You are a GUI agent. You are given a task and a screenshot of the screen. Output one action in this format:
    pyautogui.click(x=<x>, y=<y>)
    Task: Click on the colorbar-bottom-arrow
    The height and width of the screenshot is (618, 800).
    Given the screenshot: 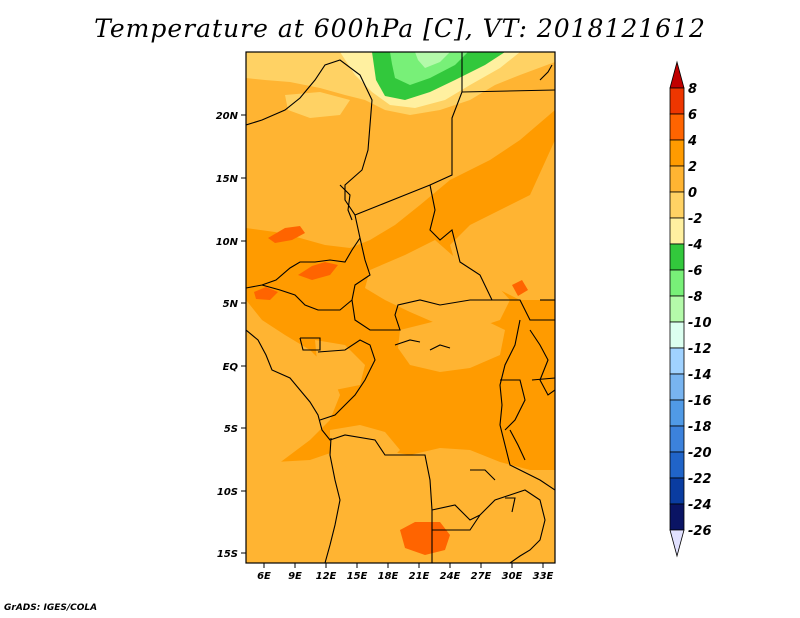 What is the action you would take?
    pyautogui.click(x=677, y=543)
    